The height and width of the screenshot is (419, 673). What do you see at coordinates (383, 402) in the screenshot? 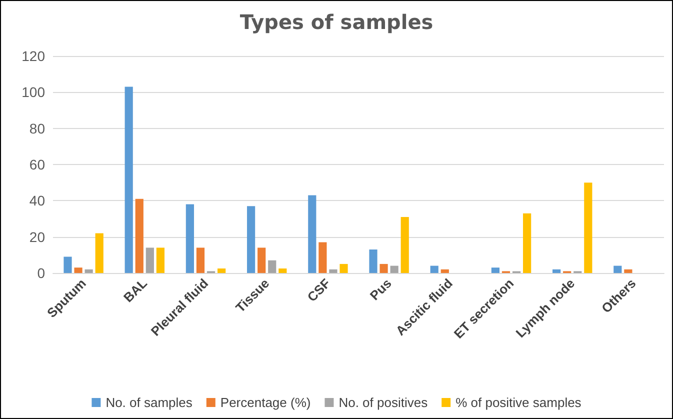
I see `legend-label: No. of positives` at bounding box center [383, 402].